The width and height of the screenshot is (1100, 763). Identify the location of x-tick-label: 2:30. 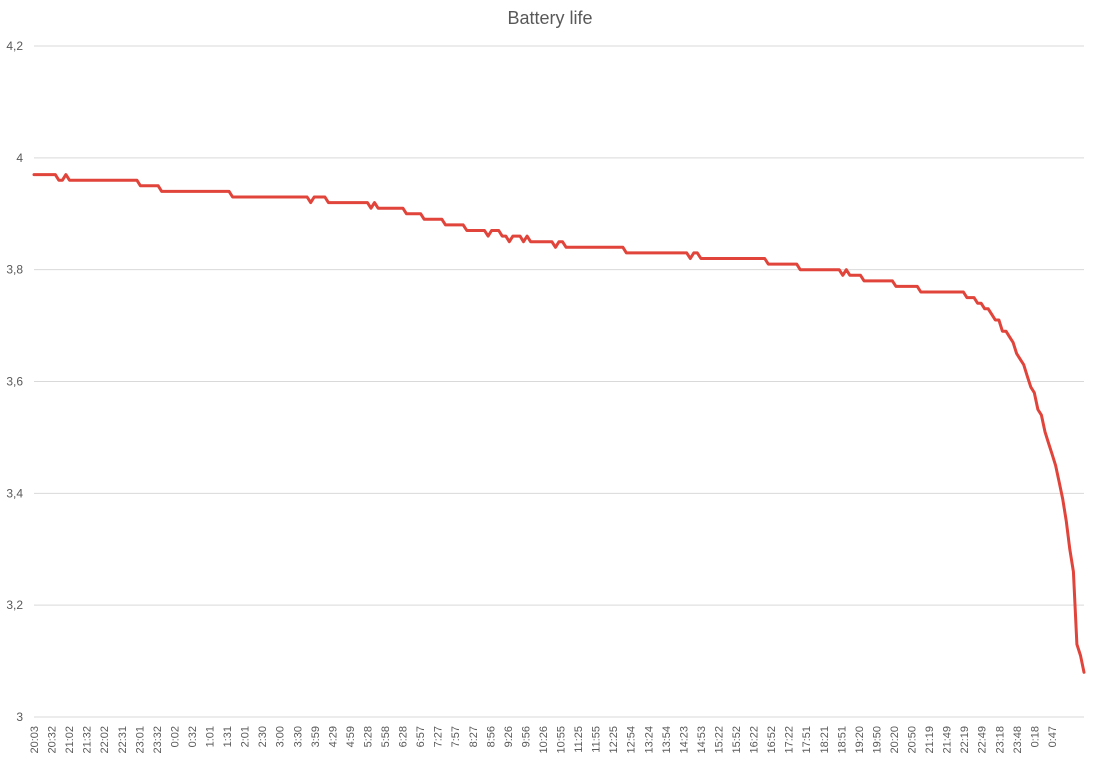
(263, 736).